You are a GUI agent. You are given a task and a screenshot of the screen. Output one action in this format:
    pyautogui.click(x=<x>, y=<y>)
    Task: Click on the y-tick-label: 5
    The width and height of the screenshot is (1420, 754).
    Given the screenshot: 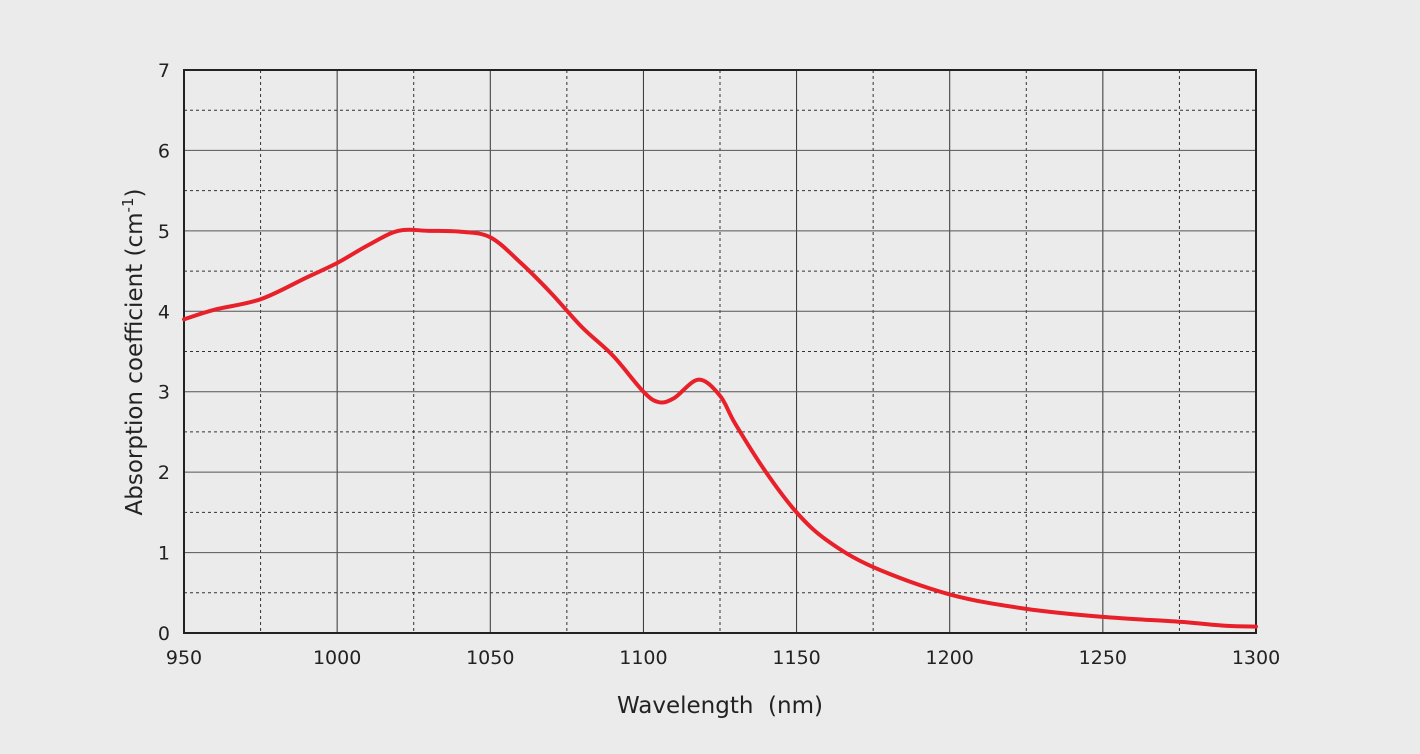 What is the action you would take?
    pyautogui.click(x=164, y=232)
    